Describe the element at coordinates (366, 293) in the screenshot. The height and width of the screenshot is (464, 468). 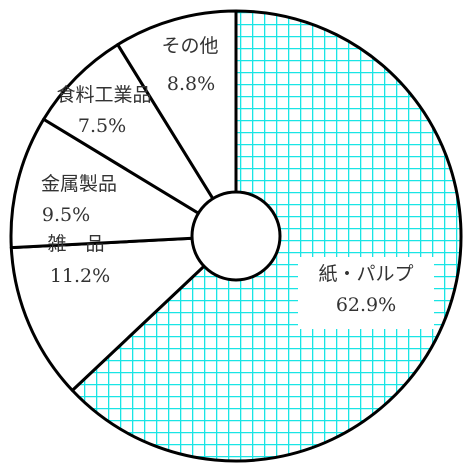
I see `slice-label-pulp: 紙・パルプ 62.9%` at that location.